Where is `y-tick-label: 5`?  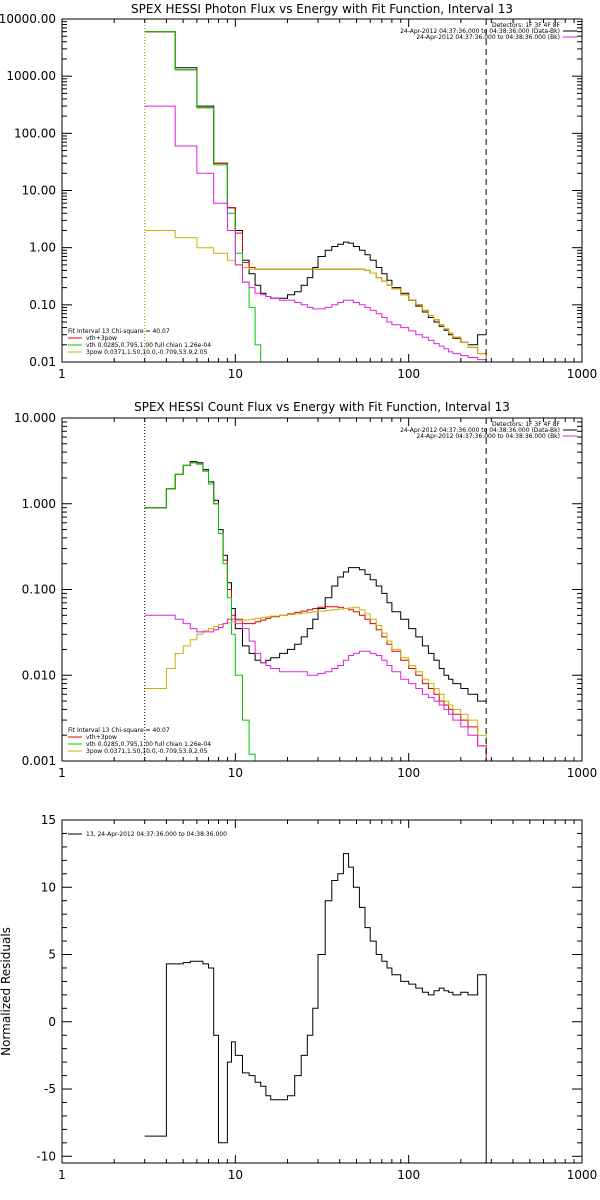
y-tick-label: 5 is located at coordinates (52, 955).